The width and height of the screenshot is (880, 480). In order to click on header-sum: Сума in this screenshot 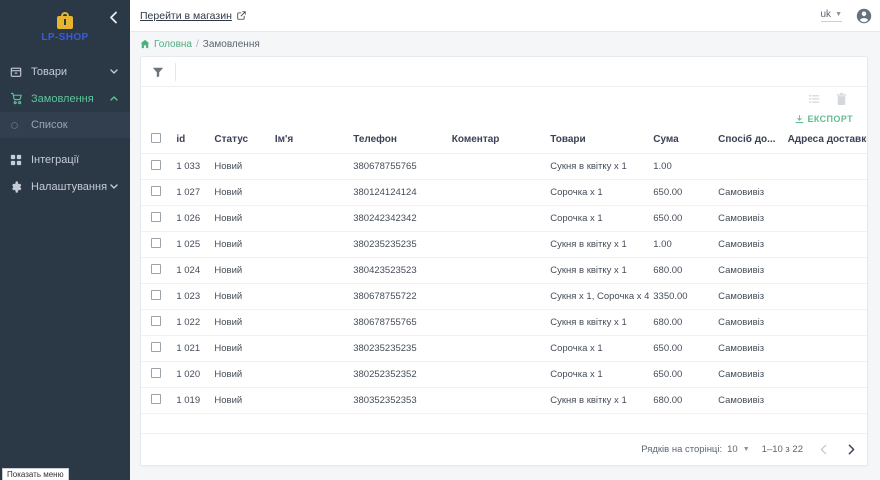, I will do `click(682, 140)`.